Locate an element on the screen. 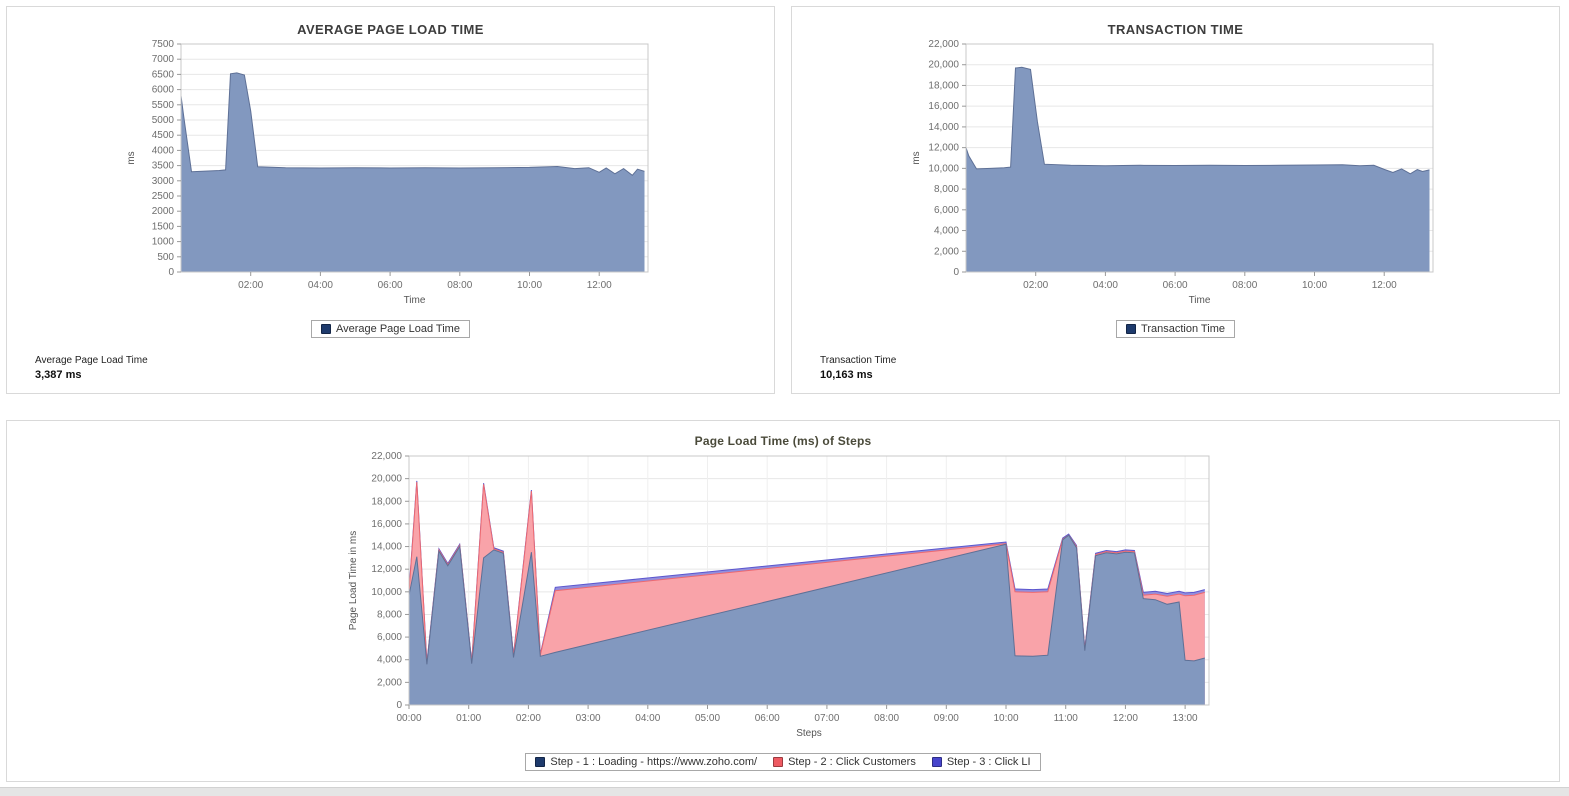  svg-text: 5500 is located at coordinates (163, 105).